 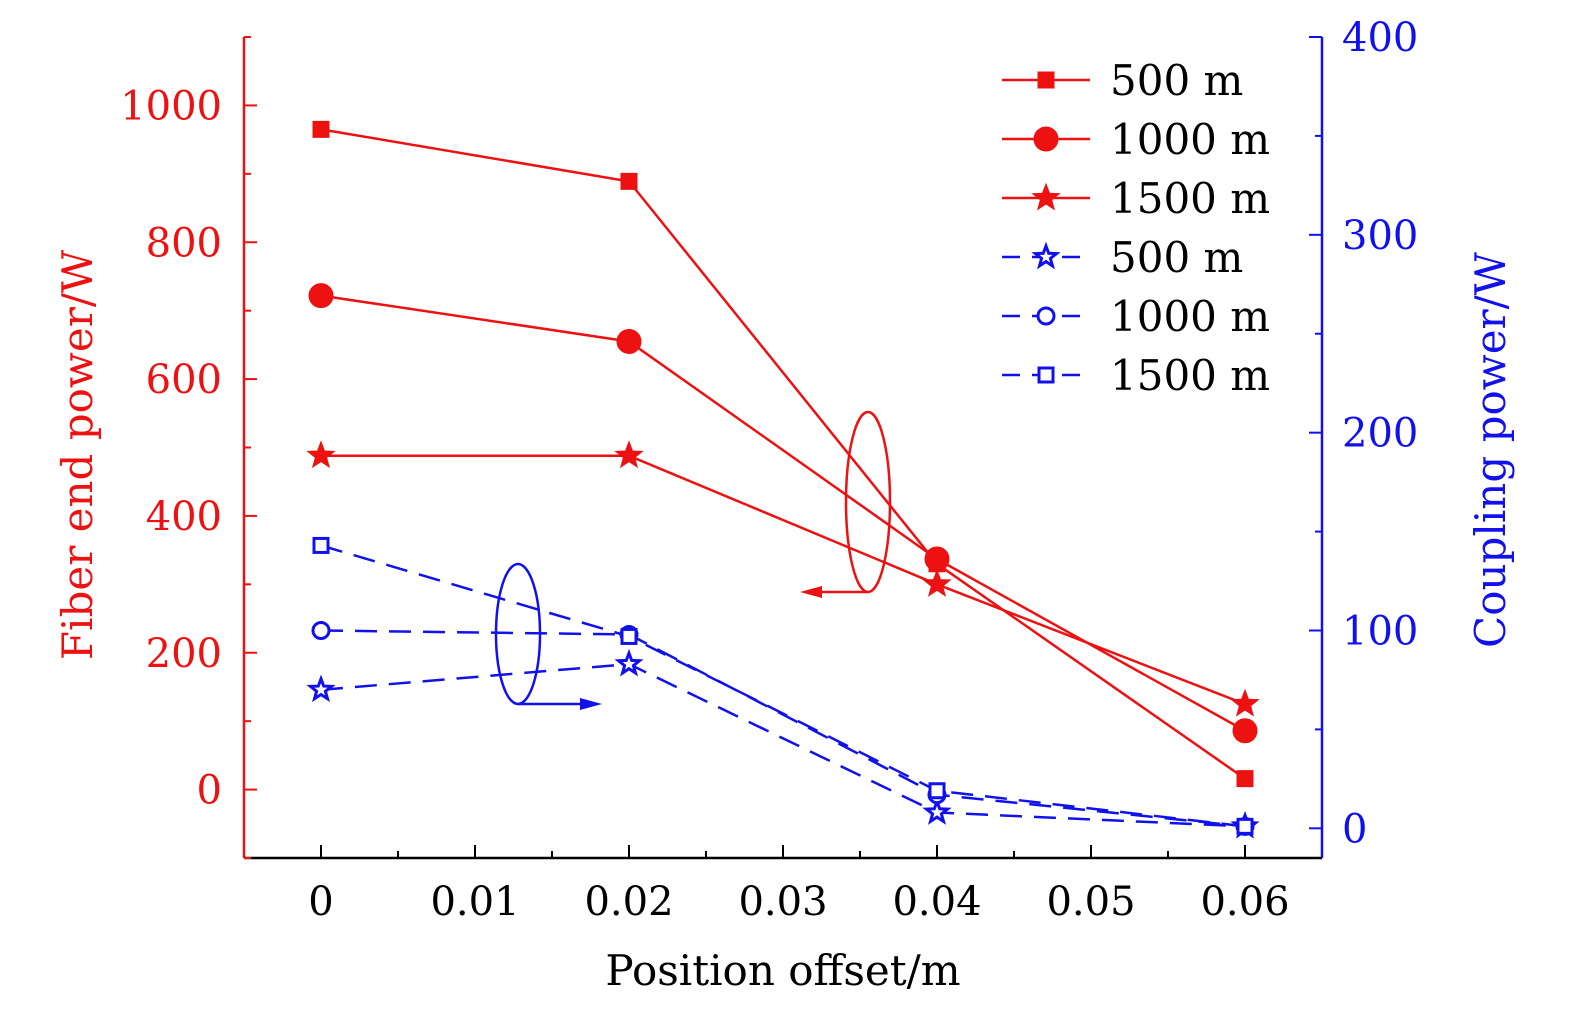 I want to click on y-right-tick-label: 200, so click(x=1380, y=434).